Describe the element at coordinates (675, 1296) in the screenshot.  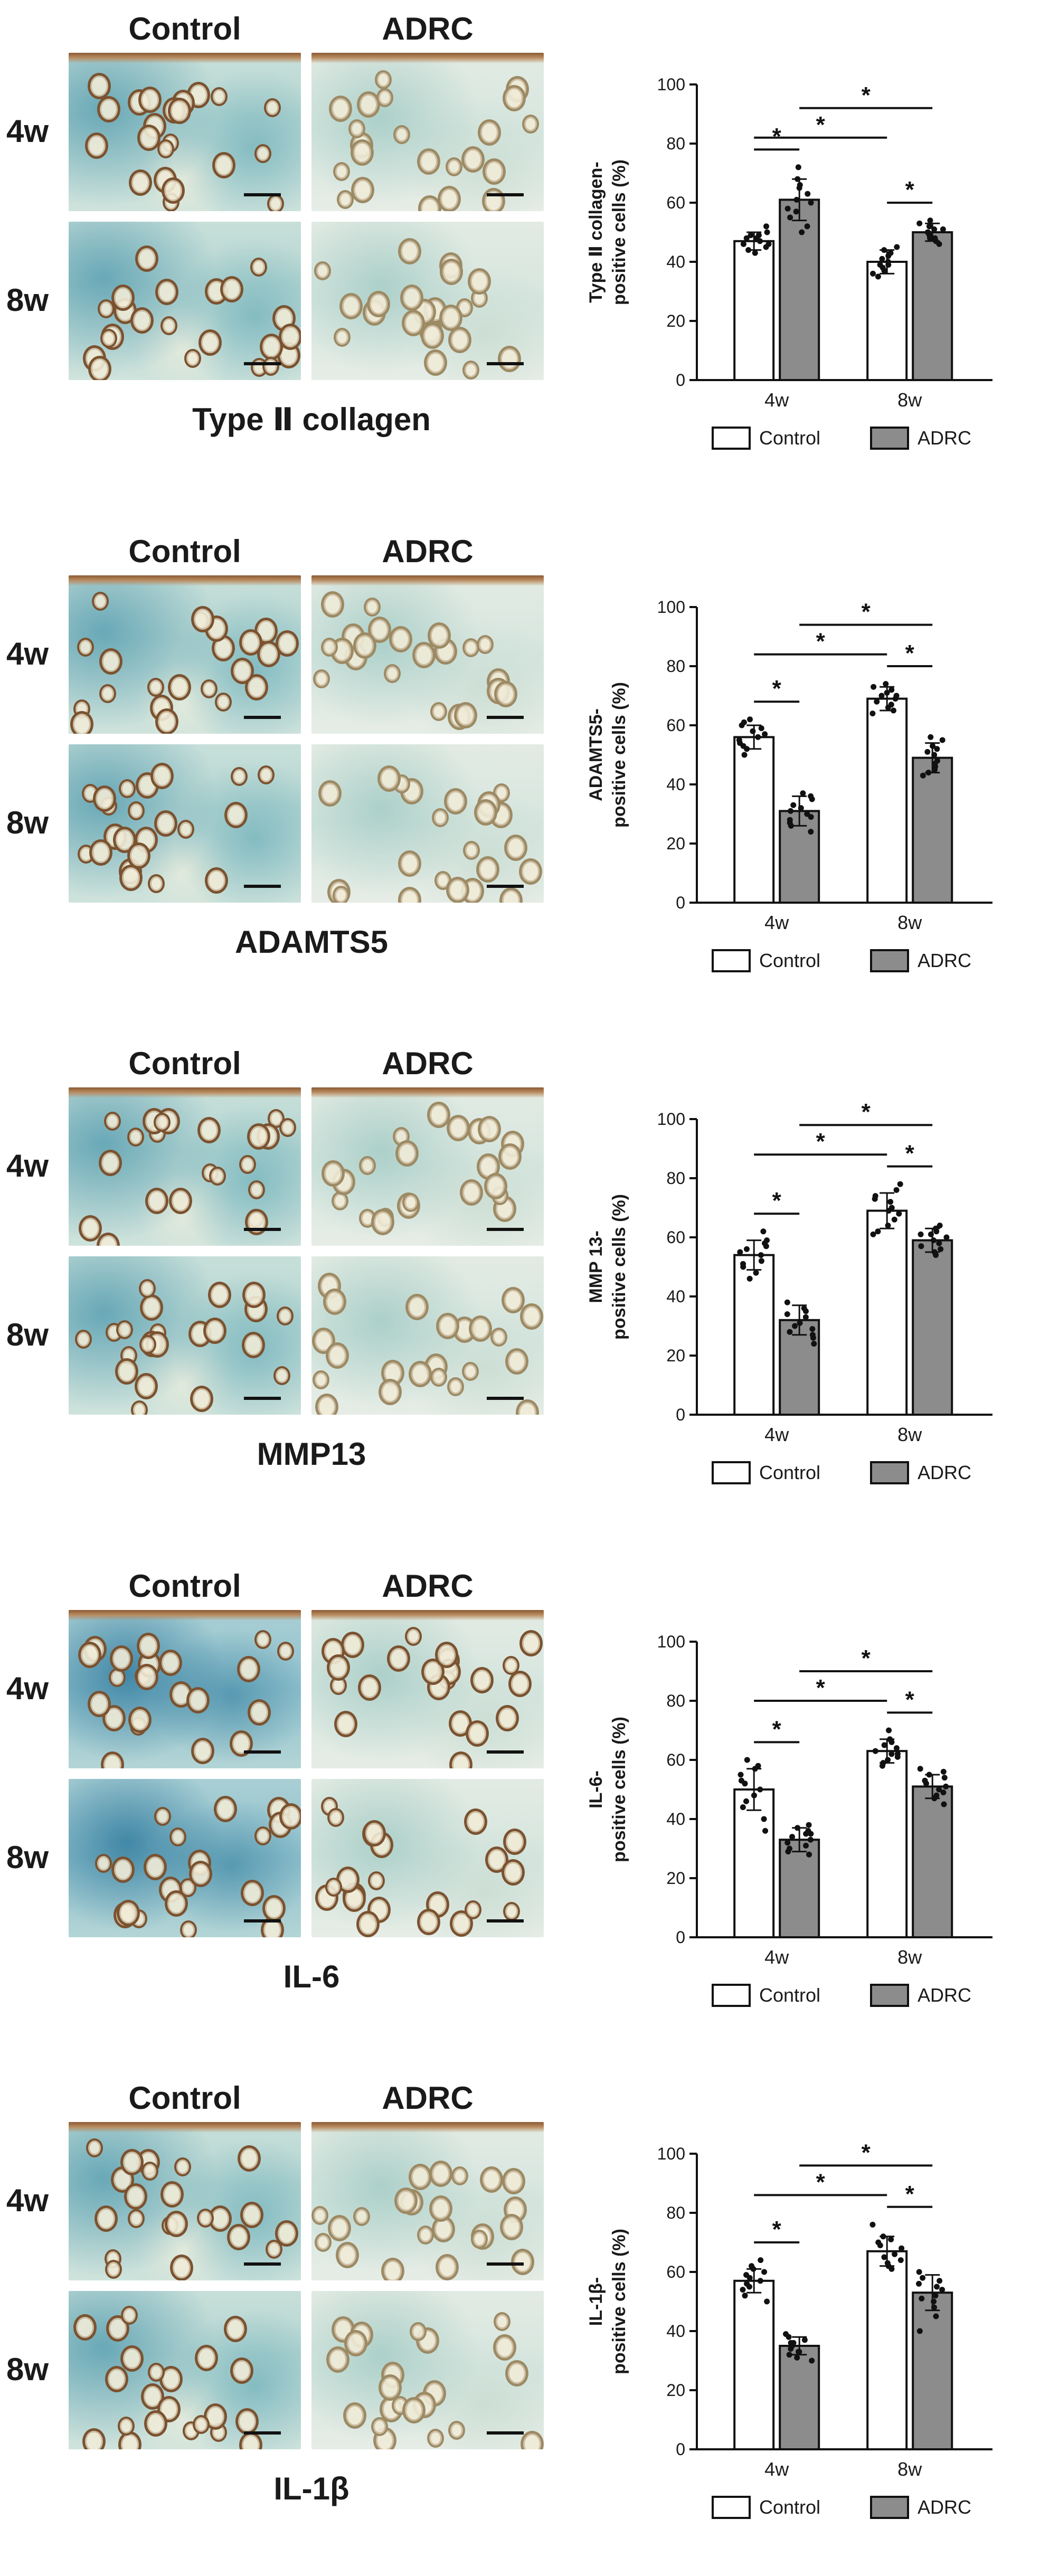
I see `y-tick-label: 40` at that location.